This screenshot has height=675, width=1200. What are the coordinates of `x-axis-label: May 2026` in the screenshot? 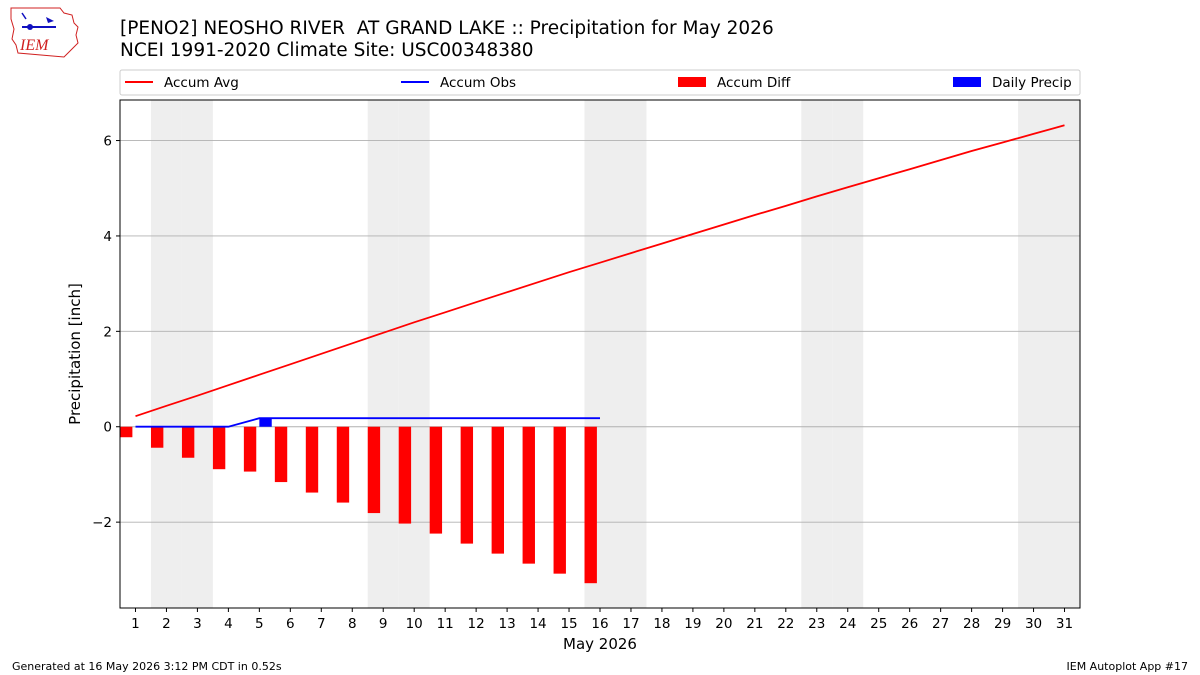 It's located at (600, 644).